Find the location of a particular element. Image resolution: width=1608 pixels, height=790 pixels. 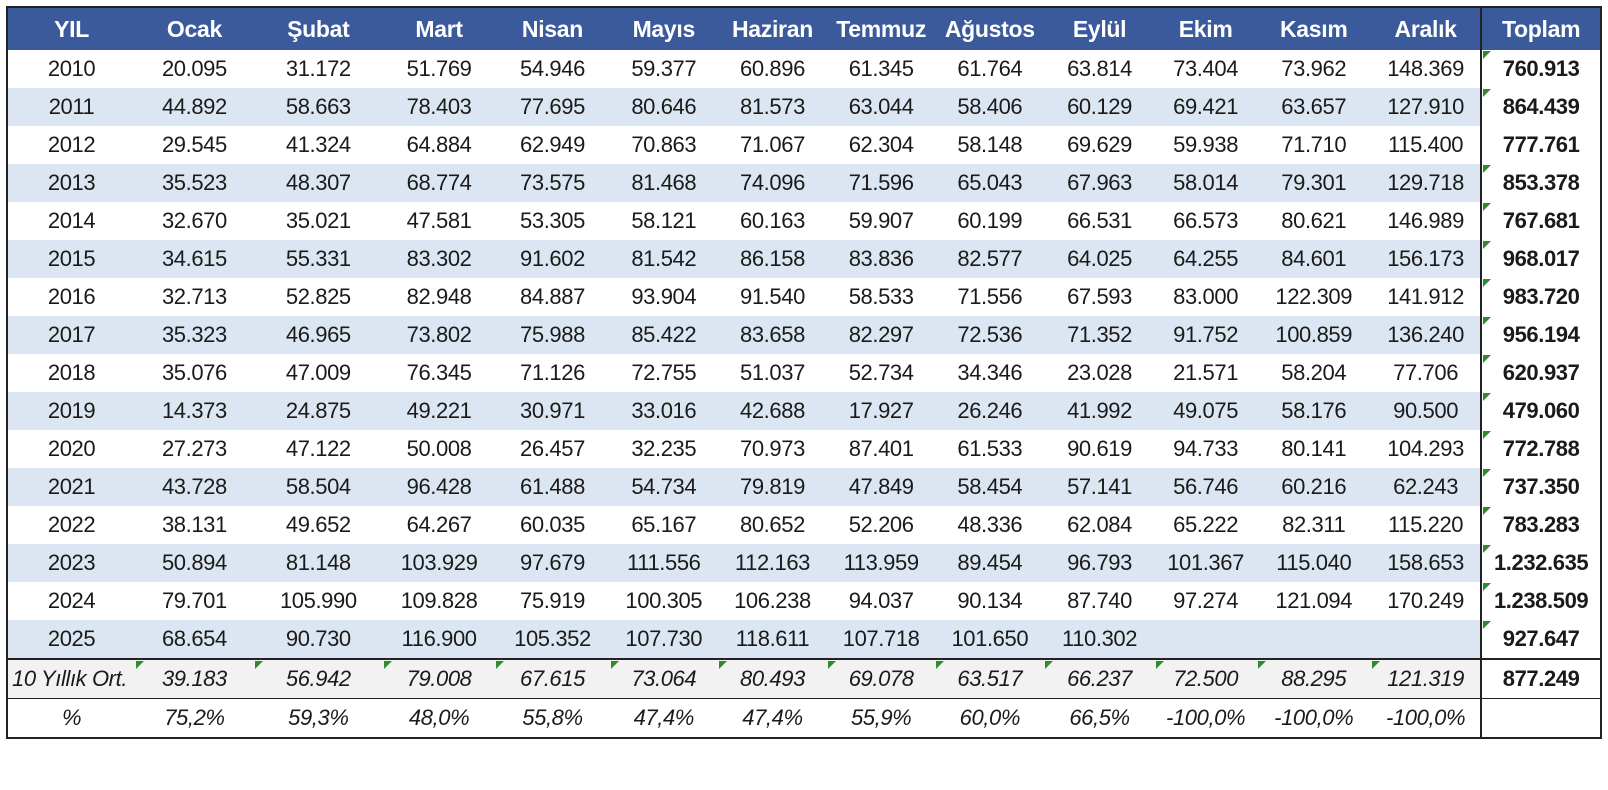

value-cell: 66.573 is located at coordinates (1205, 221).